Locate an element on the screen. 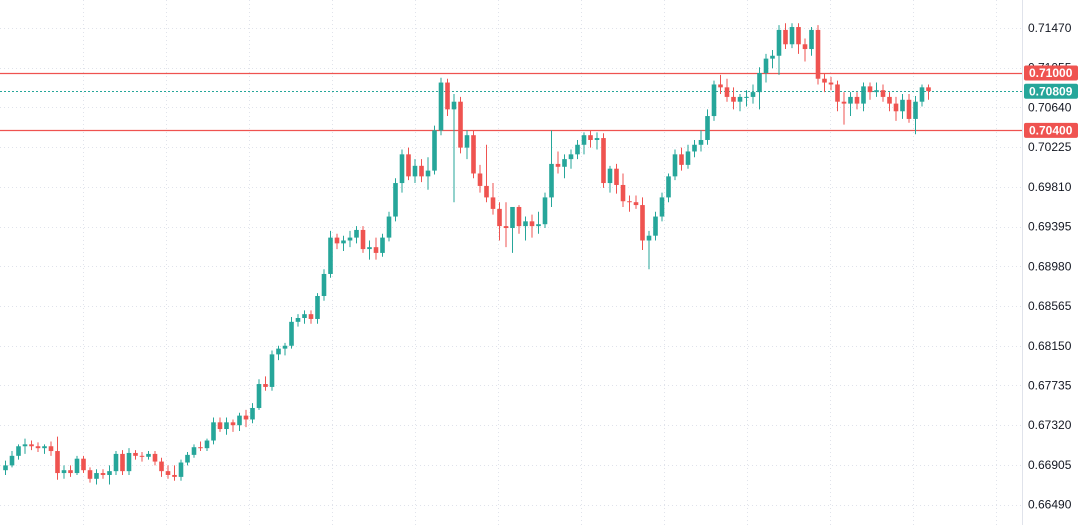 The image size is (1080, 525). horizontal-levels is located at coordinates (511, 102).